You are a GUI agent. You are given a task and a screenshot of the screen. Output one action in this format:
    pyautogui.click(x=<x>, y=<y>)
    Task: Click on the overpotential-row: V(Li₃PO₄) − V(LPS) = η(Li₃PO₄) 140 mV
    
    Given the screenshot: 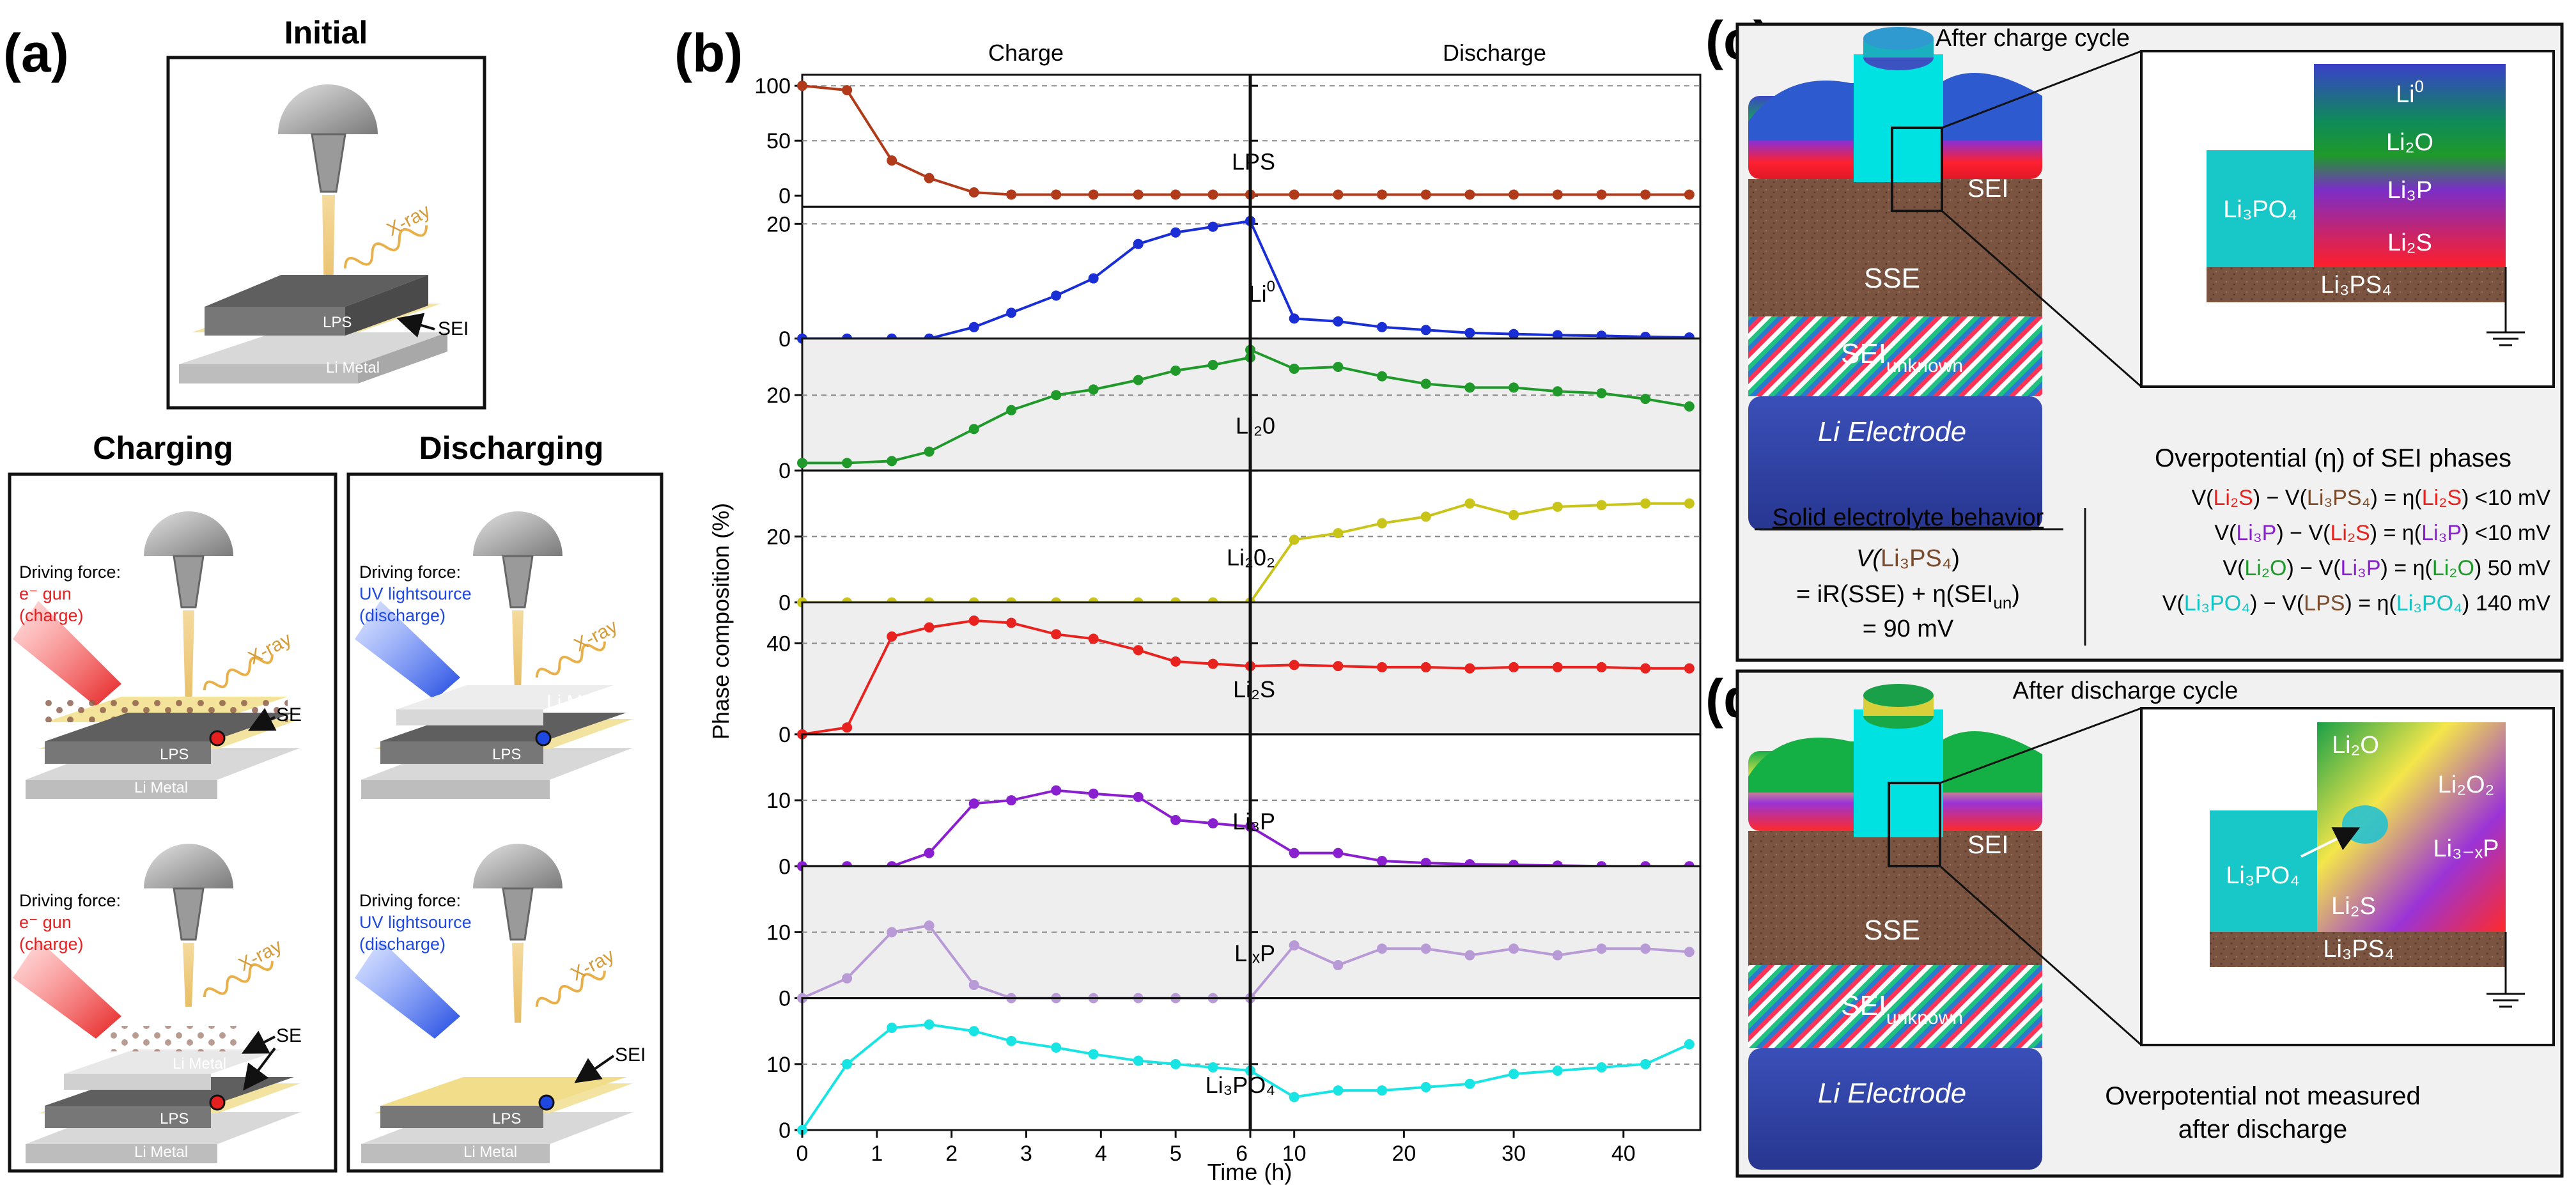 What is the action you would take?
    pyautogui.click(x=2356, y=603)
    